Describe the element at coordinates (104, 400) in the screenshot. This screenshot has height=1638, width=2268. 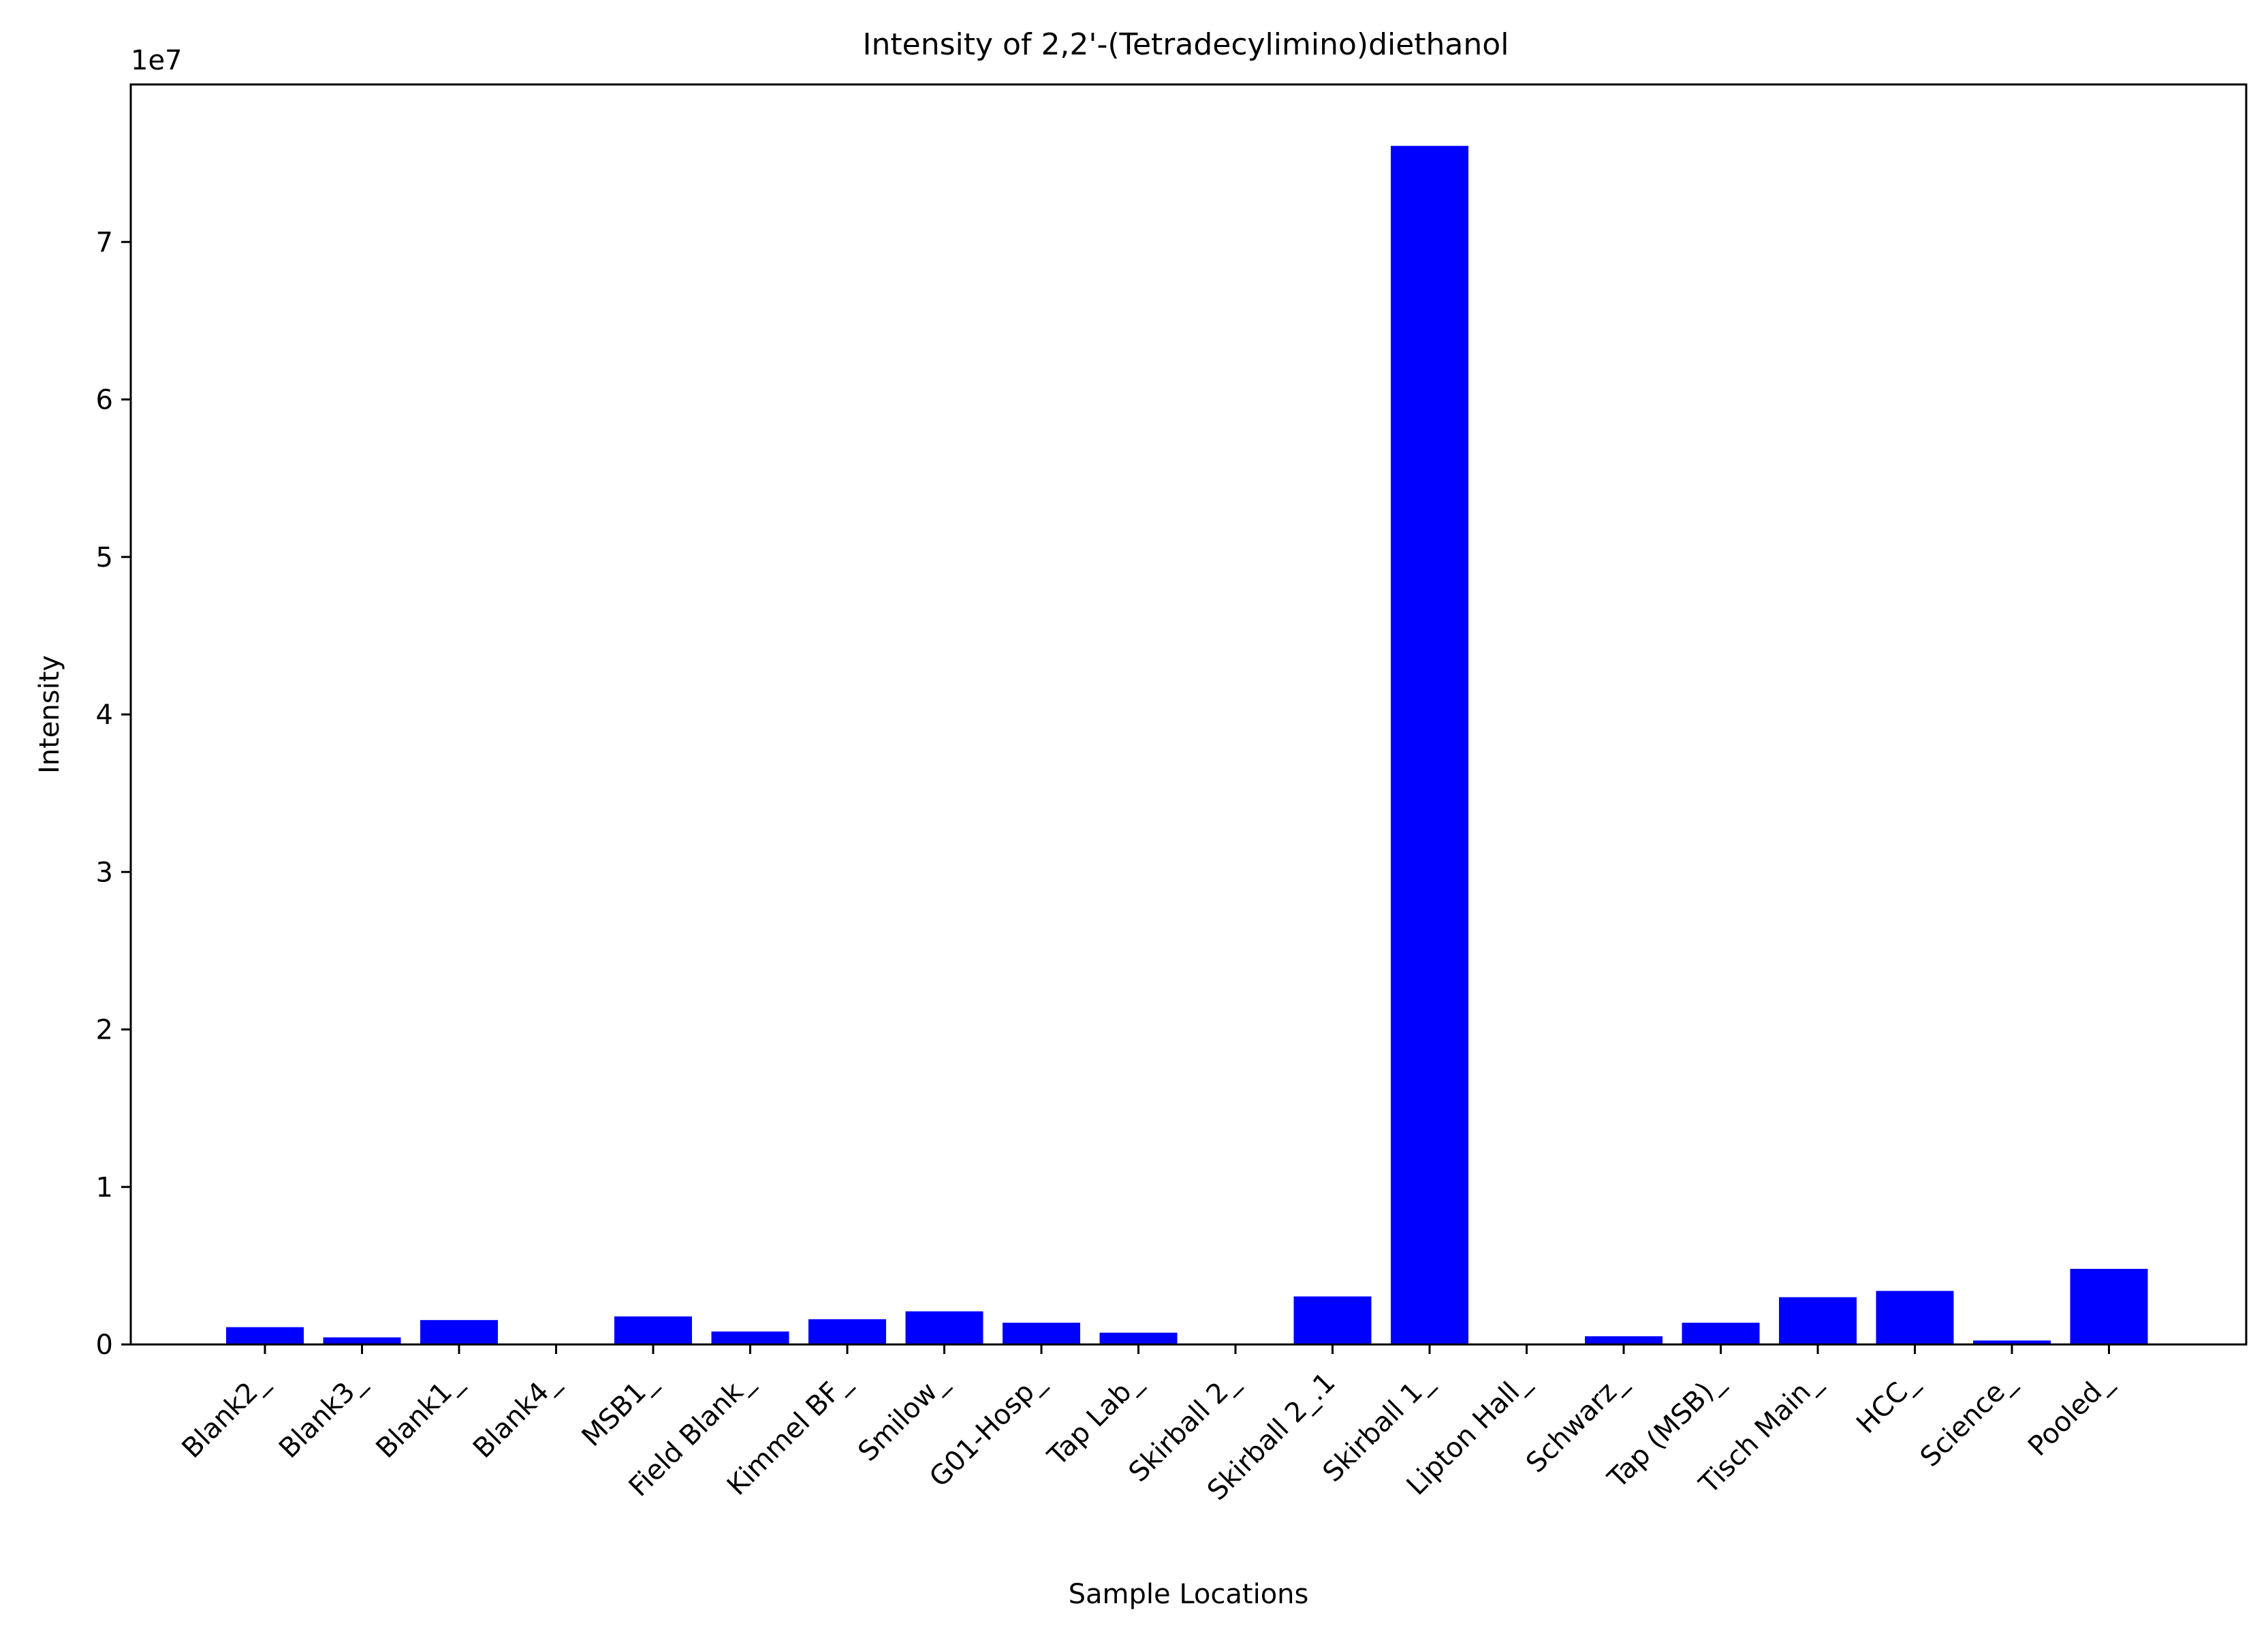
I see `y-tick-label: 6` at that location.